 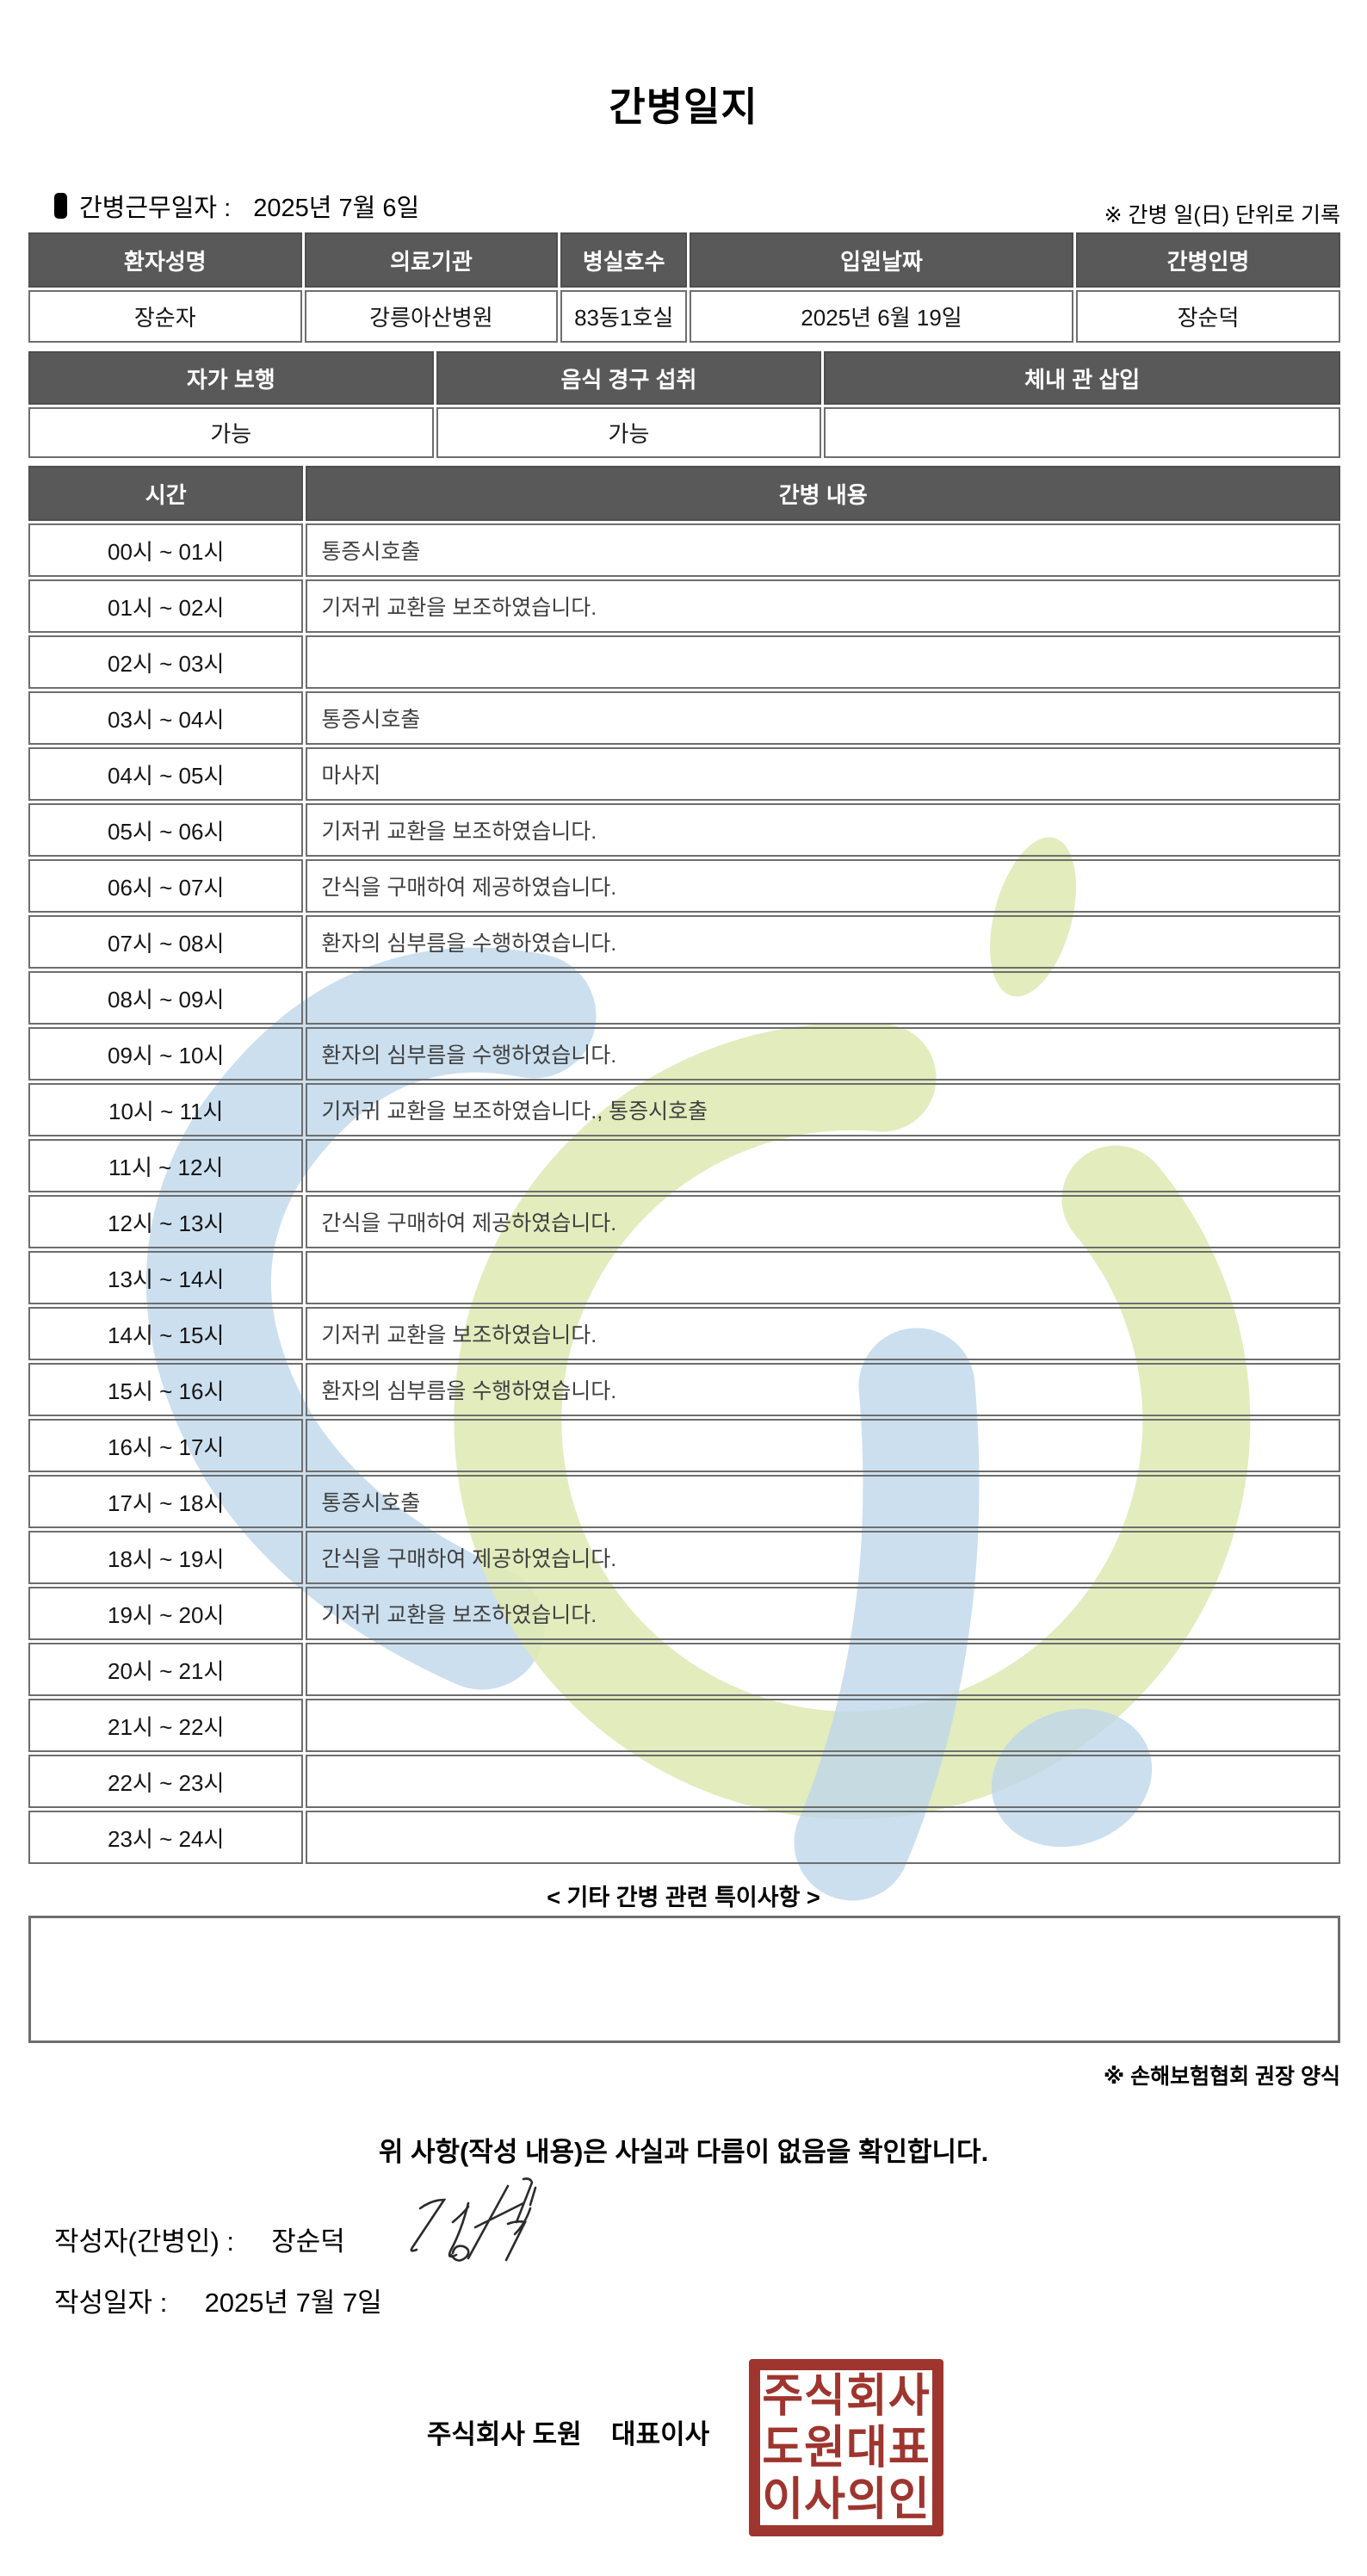 I want to click on stamp-line-2: 도원대표, so click(x=847, y=2448).